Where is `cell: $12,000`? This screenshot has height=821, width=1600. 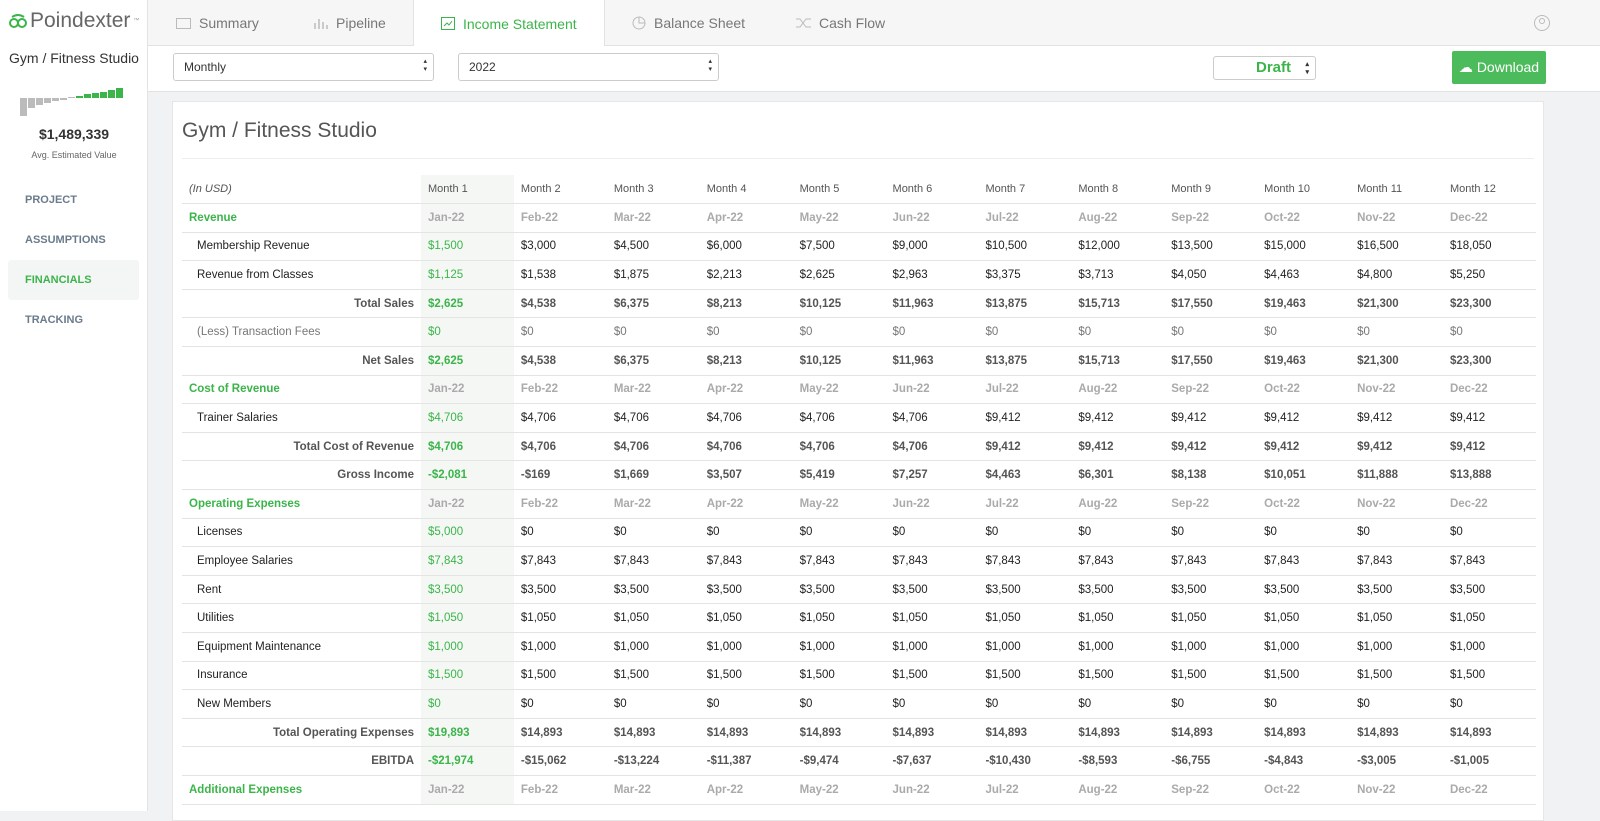
cell: $12,000 is located at coordinates (1118, 247).